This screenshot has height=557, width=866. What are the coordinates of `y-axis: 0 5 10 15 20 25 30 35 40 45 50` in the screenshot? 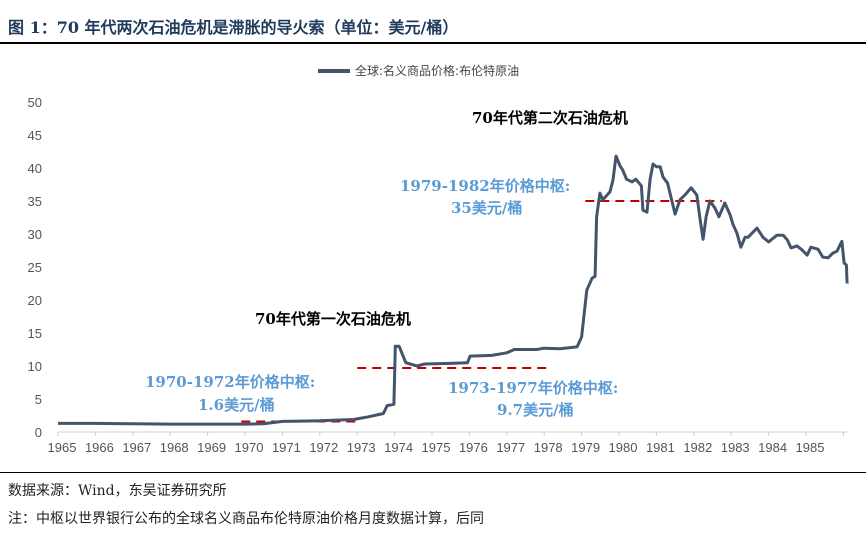 It's located at (35, 267).